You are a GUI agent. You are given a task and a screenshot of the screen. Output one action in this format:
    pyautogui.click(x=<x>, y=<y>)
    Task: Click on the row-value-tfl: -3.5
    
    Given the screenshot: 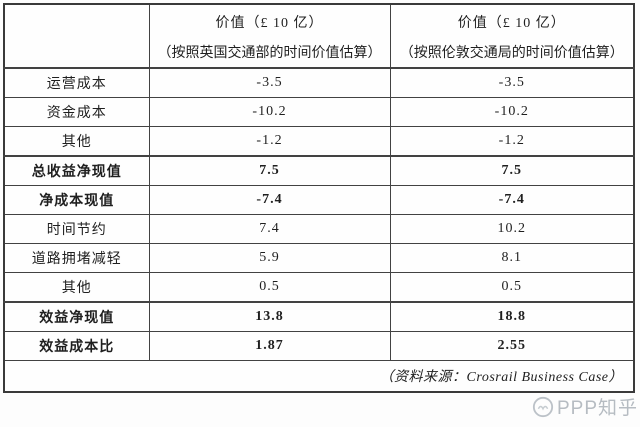 What is the action you would take?
    pyautogui.click(x=512, y=82)
    